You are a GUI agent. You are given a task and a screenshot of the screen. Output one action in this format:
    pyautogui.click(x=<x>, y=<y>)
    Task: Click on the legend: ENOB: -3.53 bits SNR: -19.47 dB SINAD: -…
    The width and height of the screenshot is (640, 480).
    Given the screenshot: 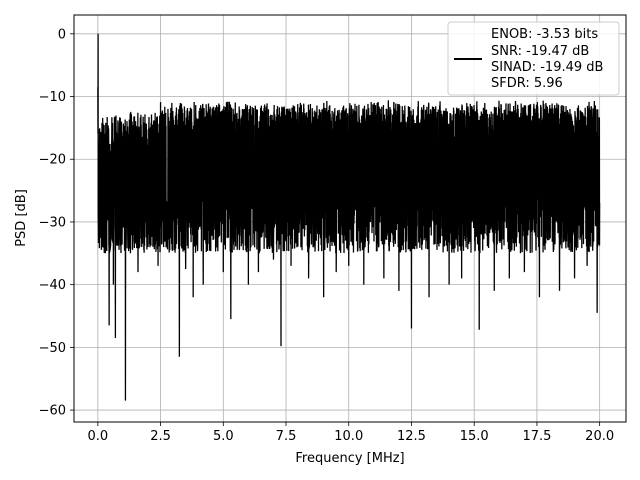 What is the action you would take?
    pyautogui.click(x=533, y=58)
    